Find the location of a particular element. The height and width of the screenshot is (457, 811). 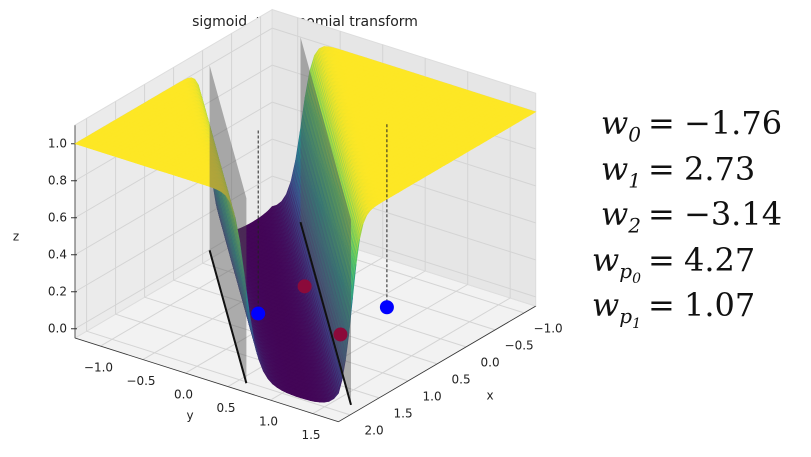

z-tick-label: 0.2 is located at coordinates (57, 291).